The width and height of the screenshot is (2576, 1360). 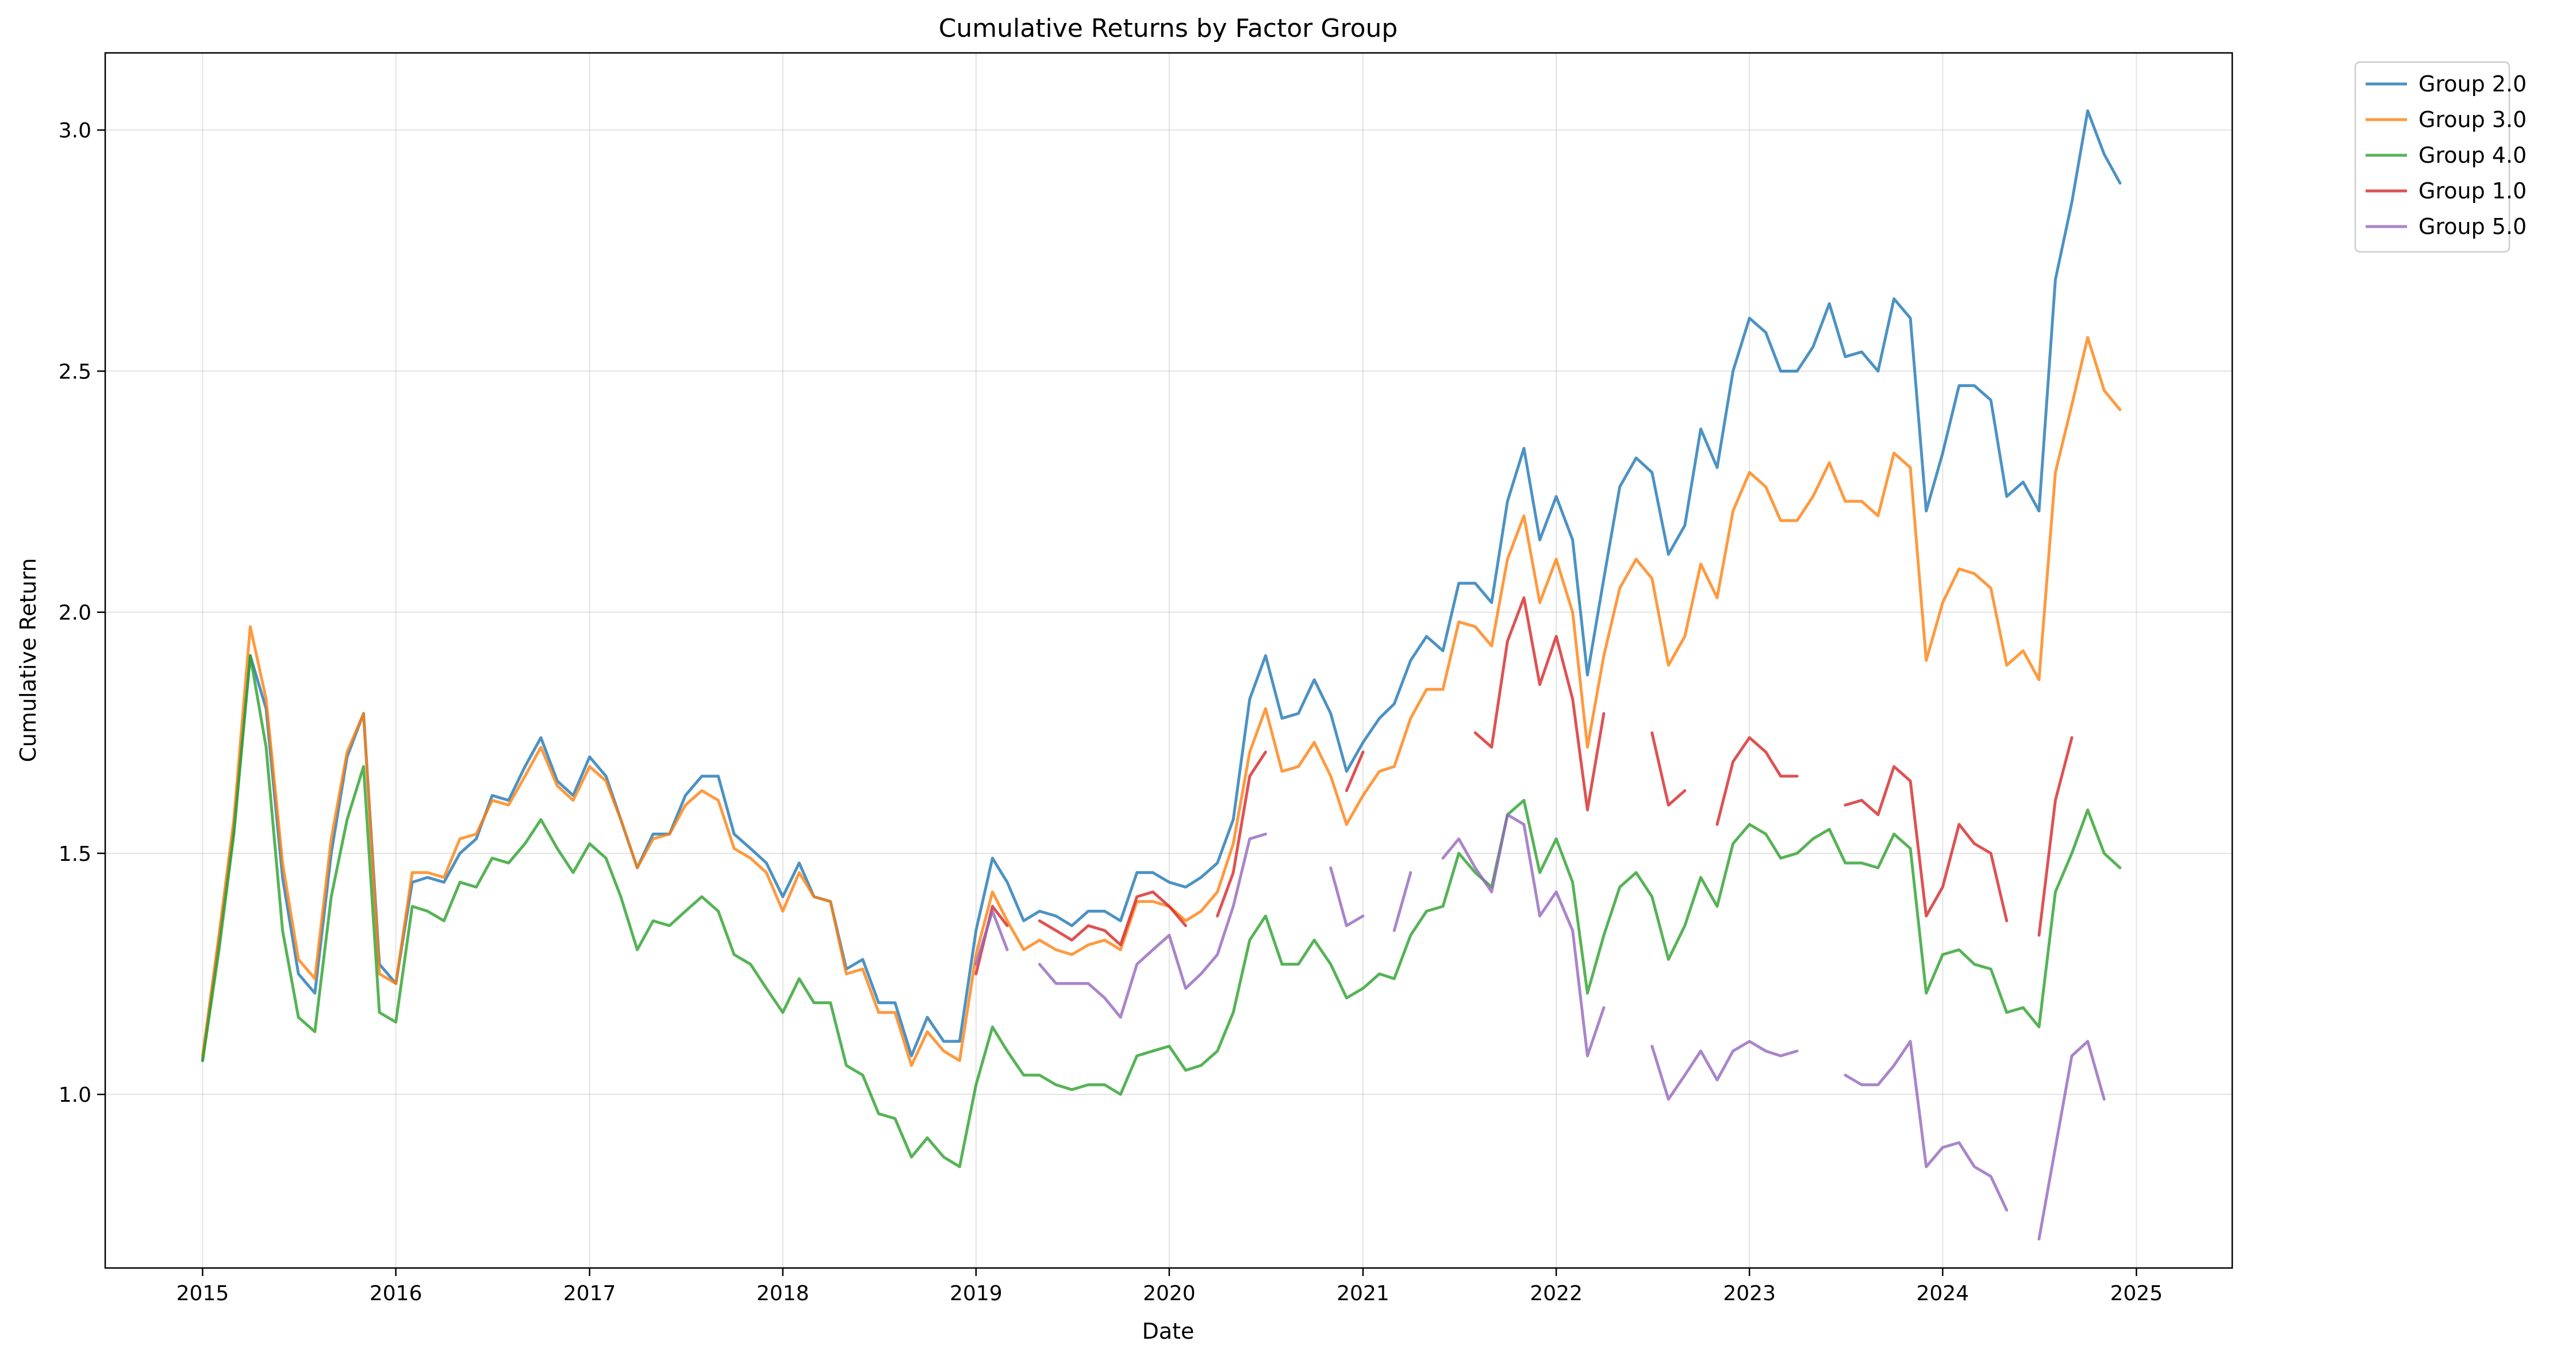 What do you see at coordinates (977, 1293) in the screenshot?
I see `x-tick-label: 2019` at bounding box center [977, 1293].